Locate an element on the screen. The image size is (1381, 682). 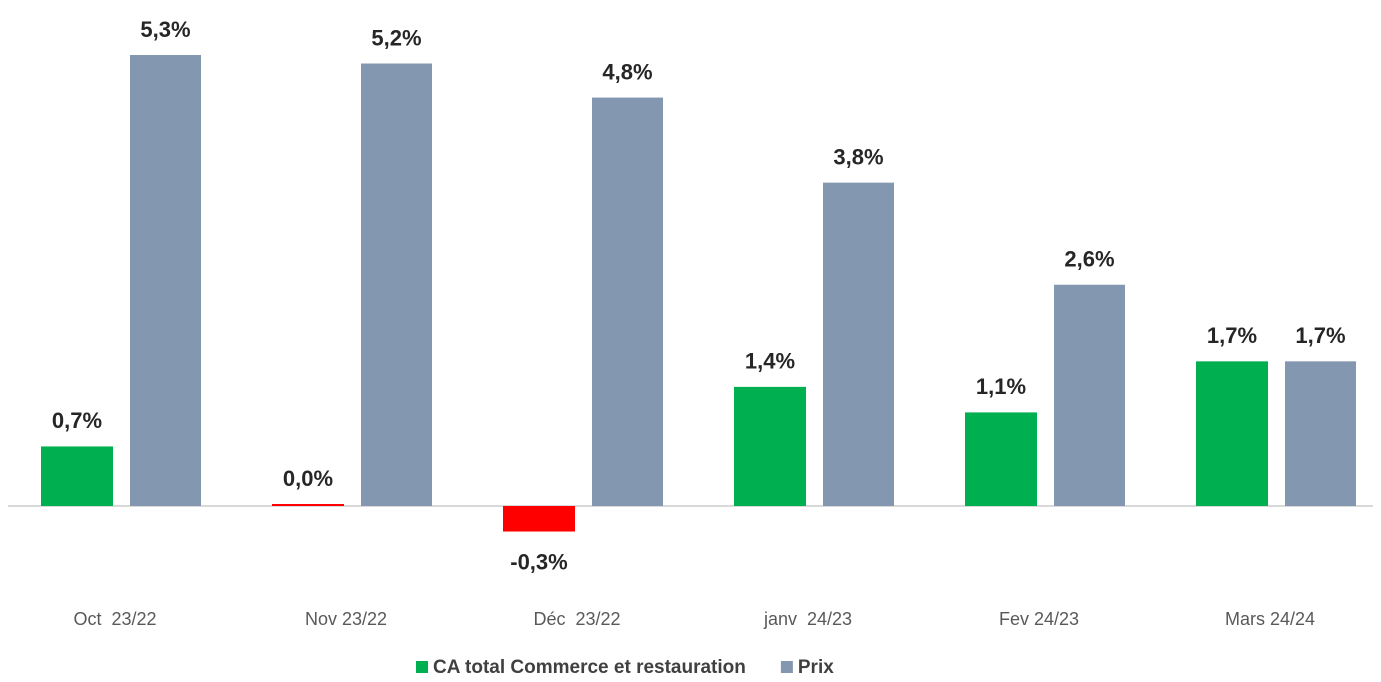
x-tick-label: Mars 24/24 is located at coordinates (1270, 619).